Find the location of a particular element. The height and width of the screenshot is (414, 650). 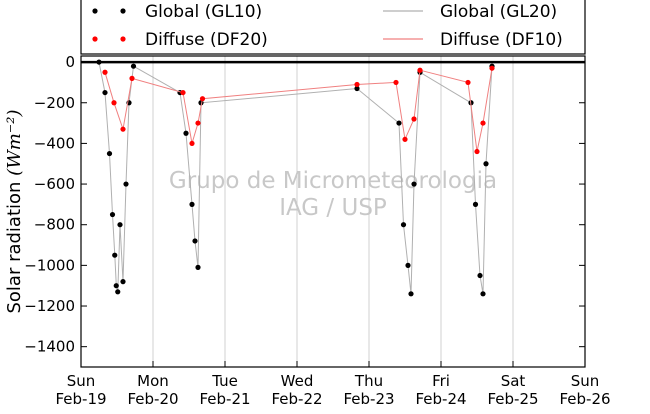

y-tick-label: −400 is located at coordinates (54, 143).